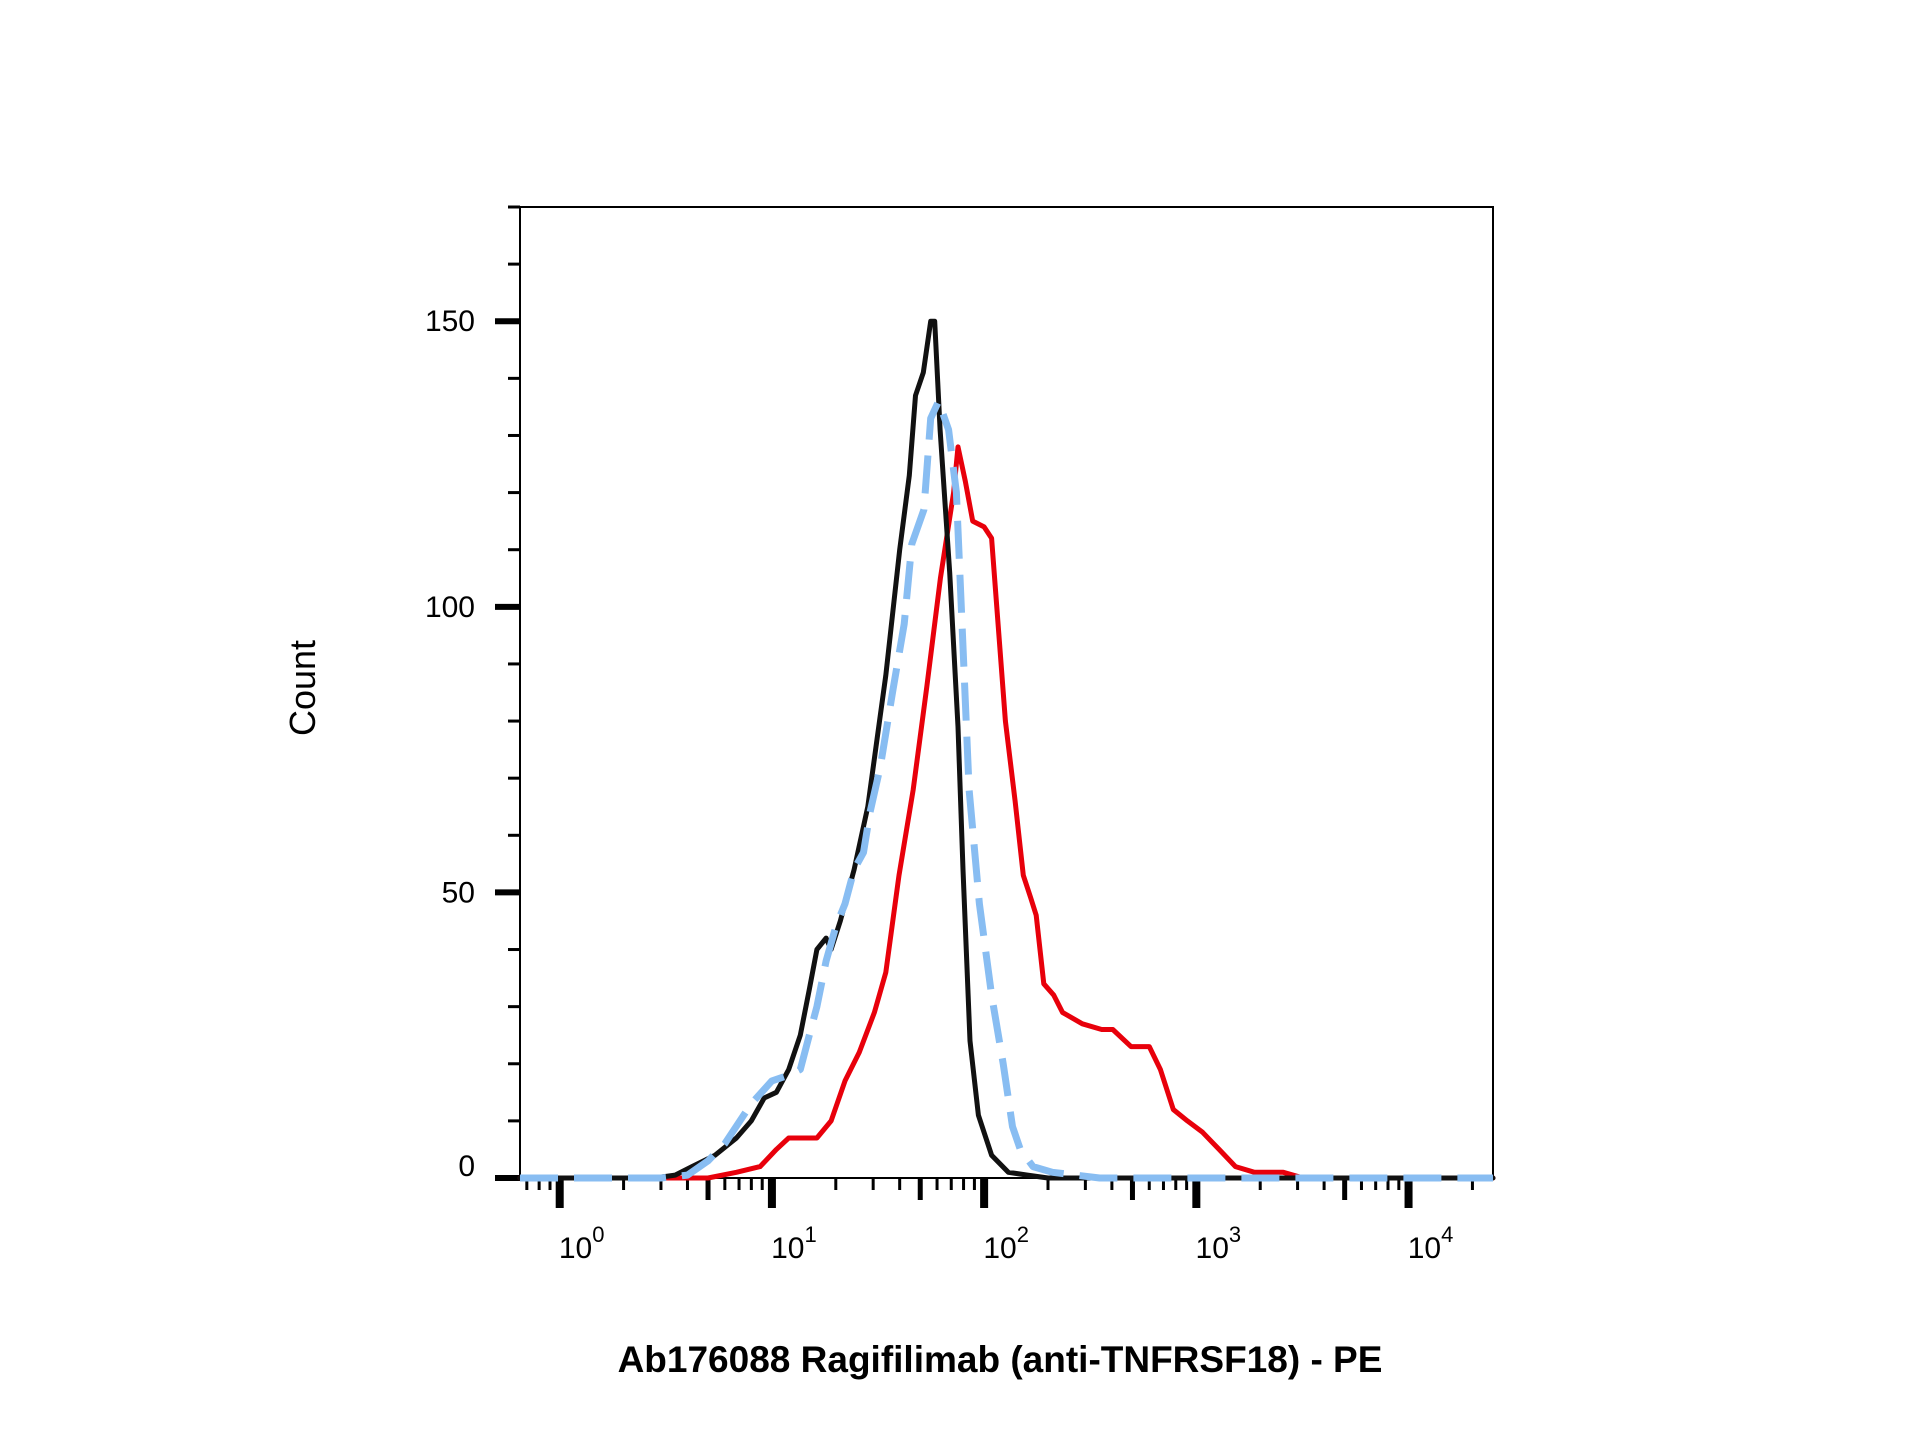 The height and width of the screenshot is (1440, 1920). Describe the element at coordinates (458, 892) in the screenshot. I see `y-tick-label: 50` at that location.